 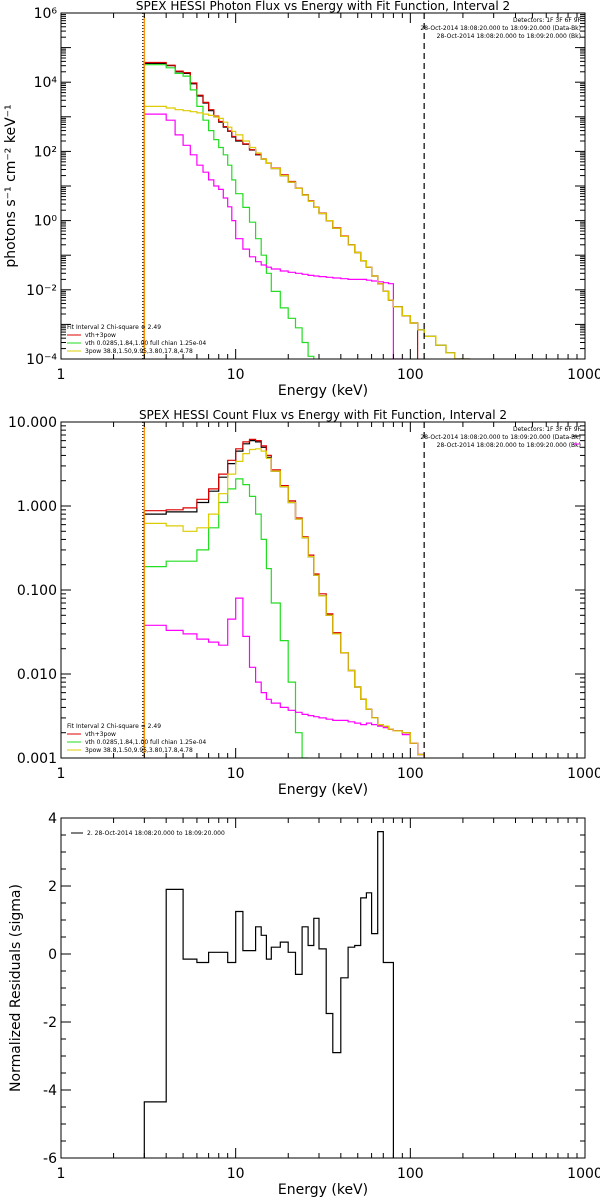 I want to click on y-tick-label: -2, so click(x=50, y=1023).